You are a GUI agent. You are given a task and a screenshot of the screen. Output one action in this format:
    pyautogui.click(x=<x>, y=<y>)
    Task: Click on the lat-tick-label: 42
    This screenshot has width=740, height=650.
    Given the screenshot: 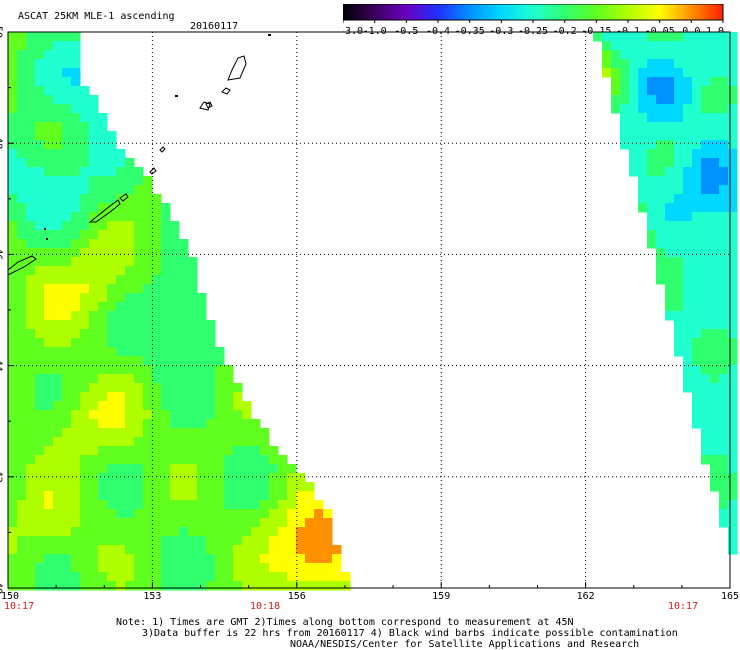 What is the action you would take?
    pyautogui.click(x=2, y=477)
    